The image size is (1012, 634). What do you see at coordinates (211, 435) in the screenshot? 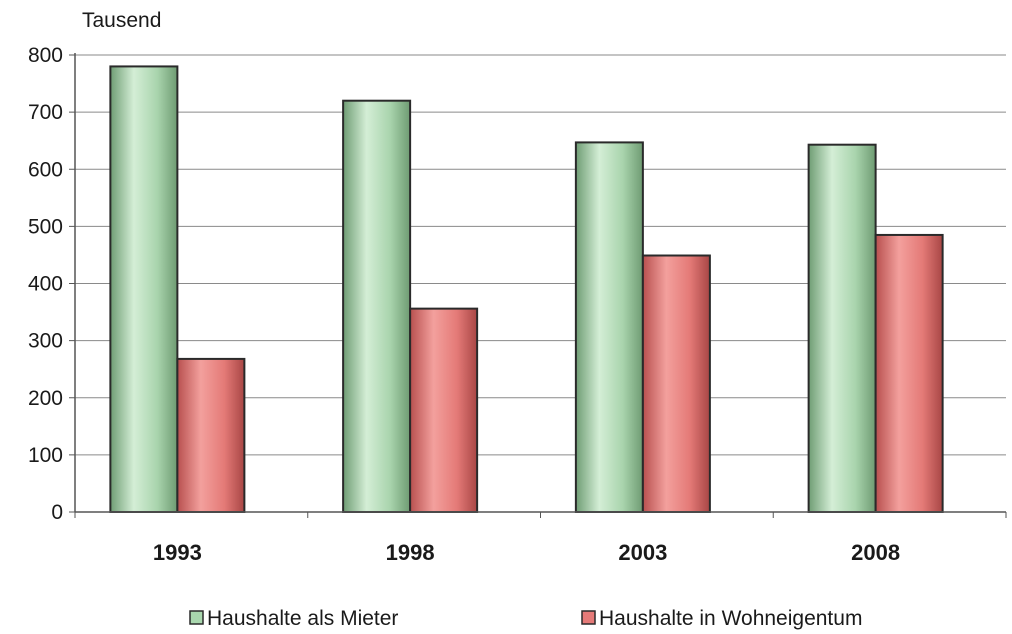
I see `bar-wohneigentum-1993` at bounding box center [211, 435].